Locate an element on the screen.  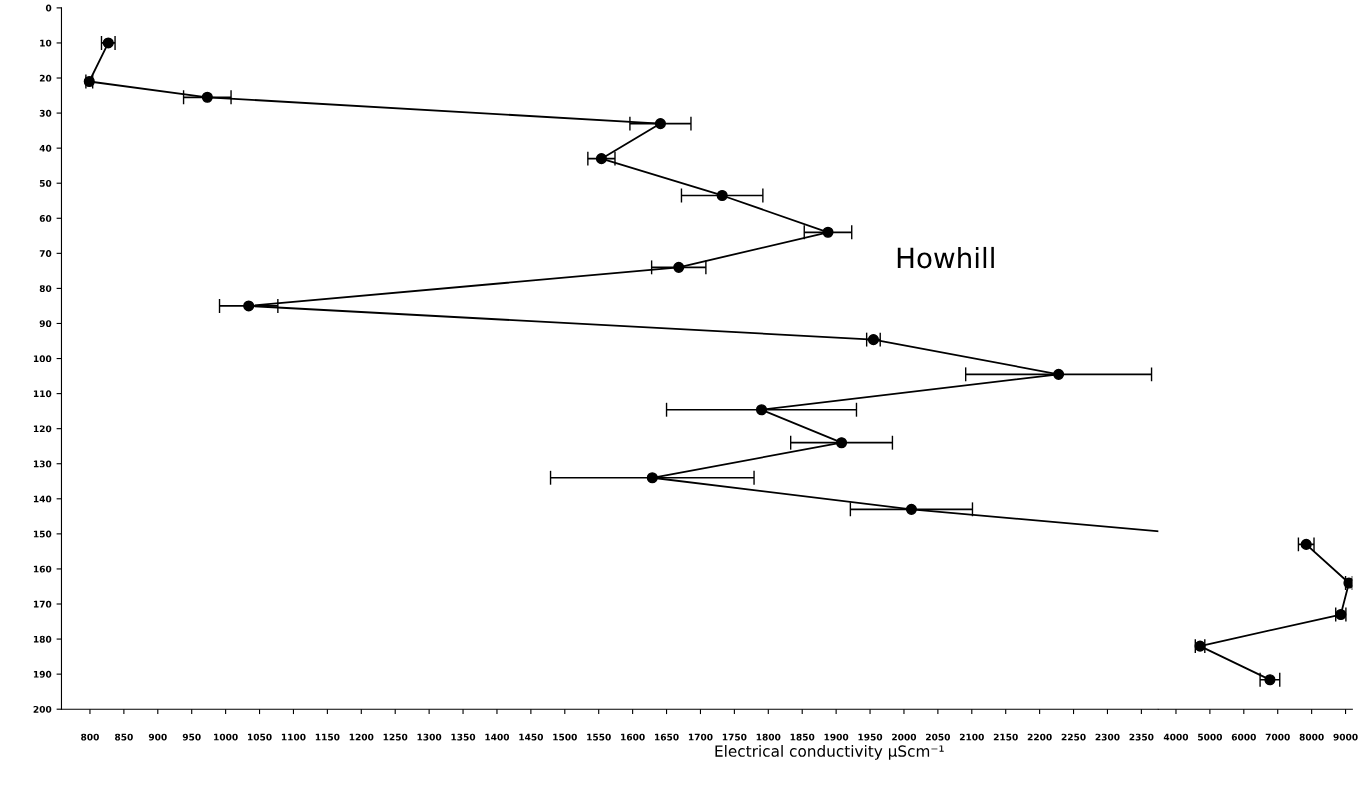
y-tick-label: 0 is located at coordinates (48, 8).